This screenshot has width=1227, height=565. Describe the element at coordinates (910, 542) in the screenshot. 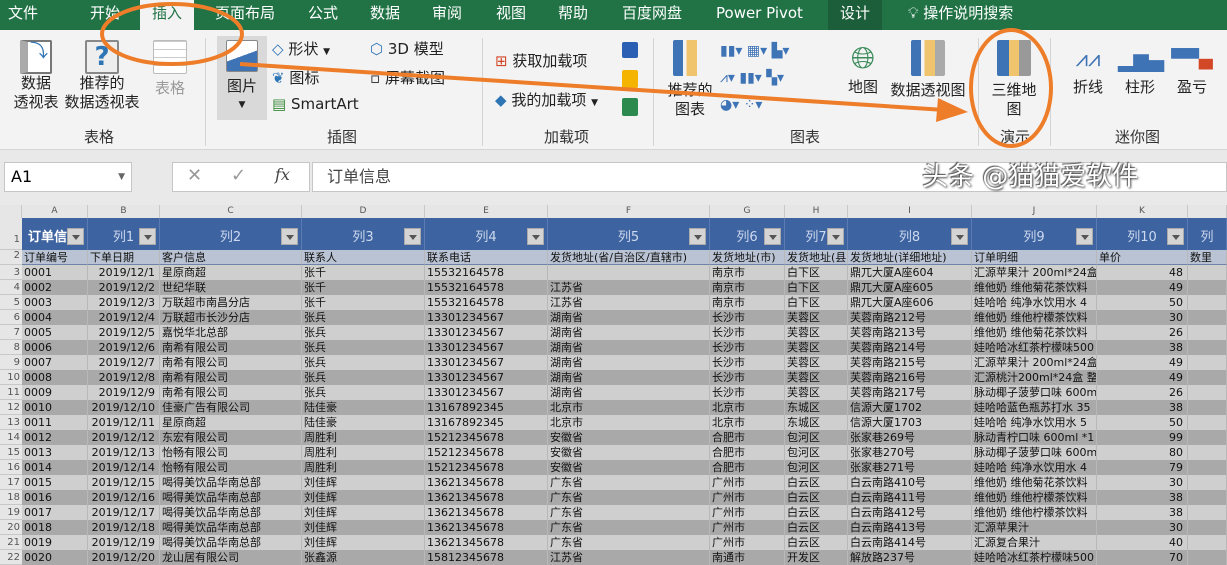

I see `table-cell: 白云南路414号` at that location.